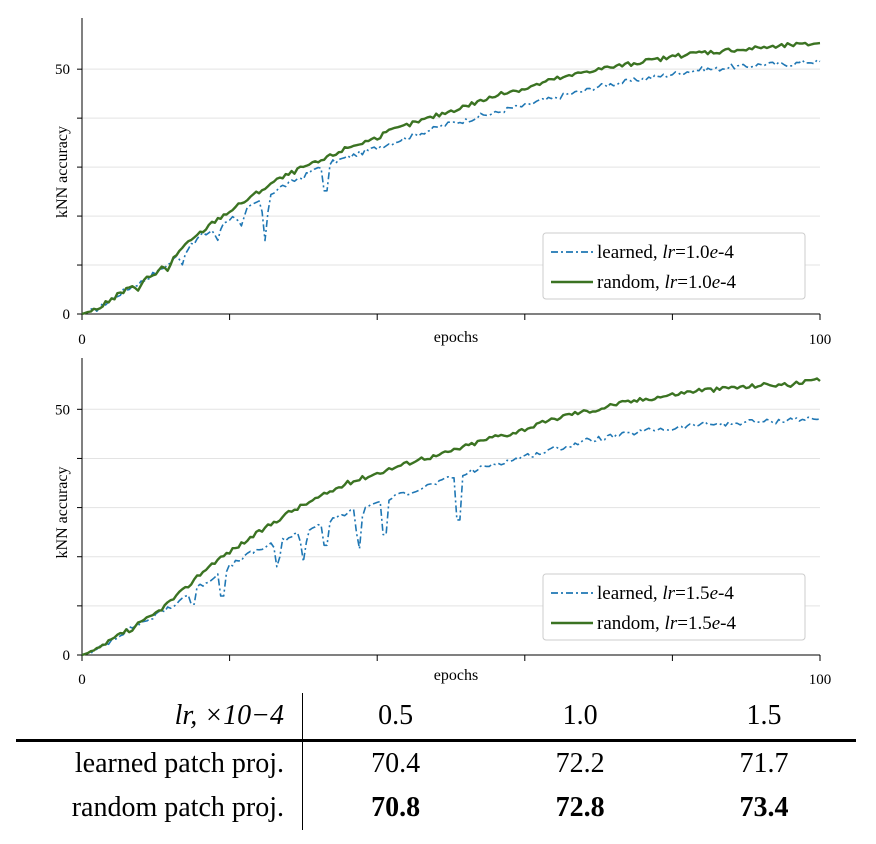 The height and width of the screenshot is (844, 876). Describe the element at coordinates (580, 763) in the screenshot. I see `table-cell: 72.2` at that location.